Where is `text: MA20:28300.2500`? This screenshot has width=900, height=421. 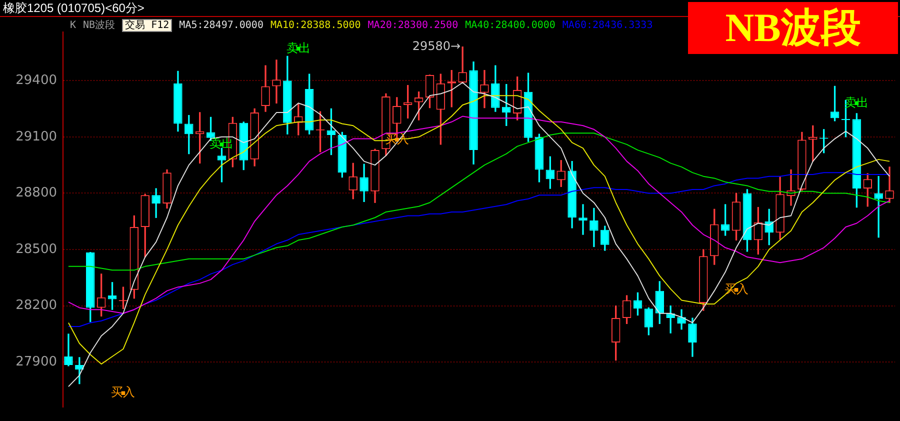
text: MA20:28300.2500 is located at coordinates (413, 25).